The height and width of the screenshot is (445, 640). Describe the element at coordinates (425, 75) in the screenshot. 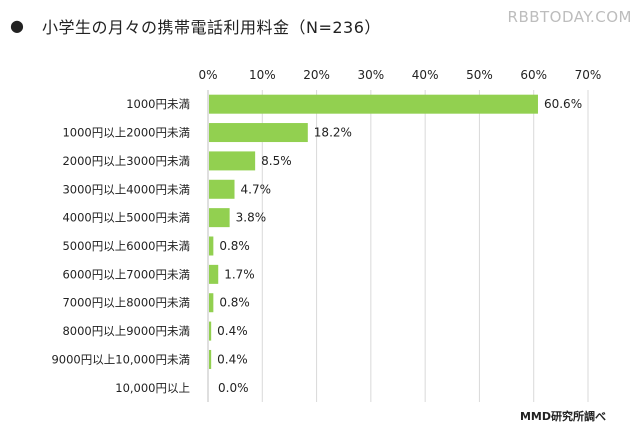

I see `x-tick-label: 40%` at that location.